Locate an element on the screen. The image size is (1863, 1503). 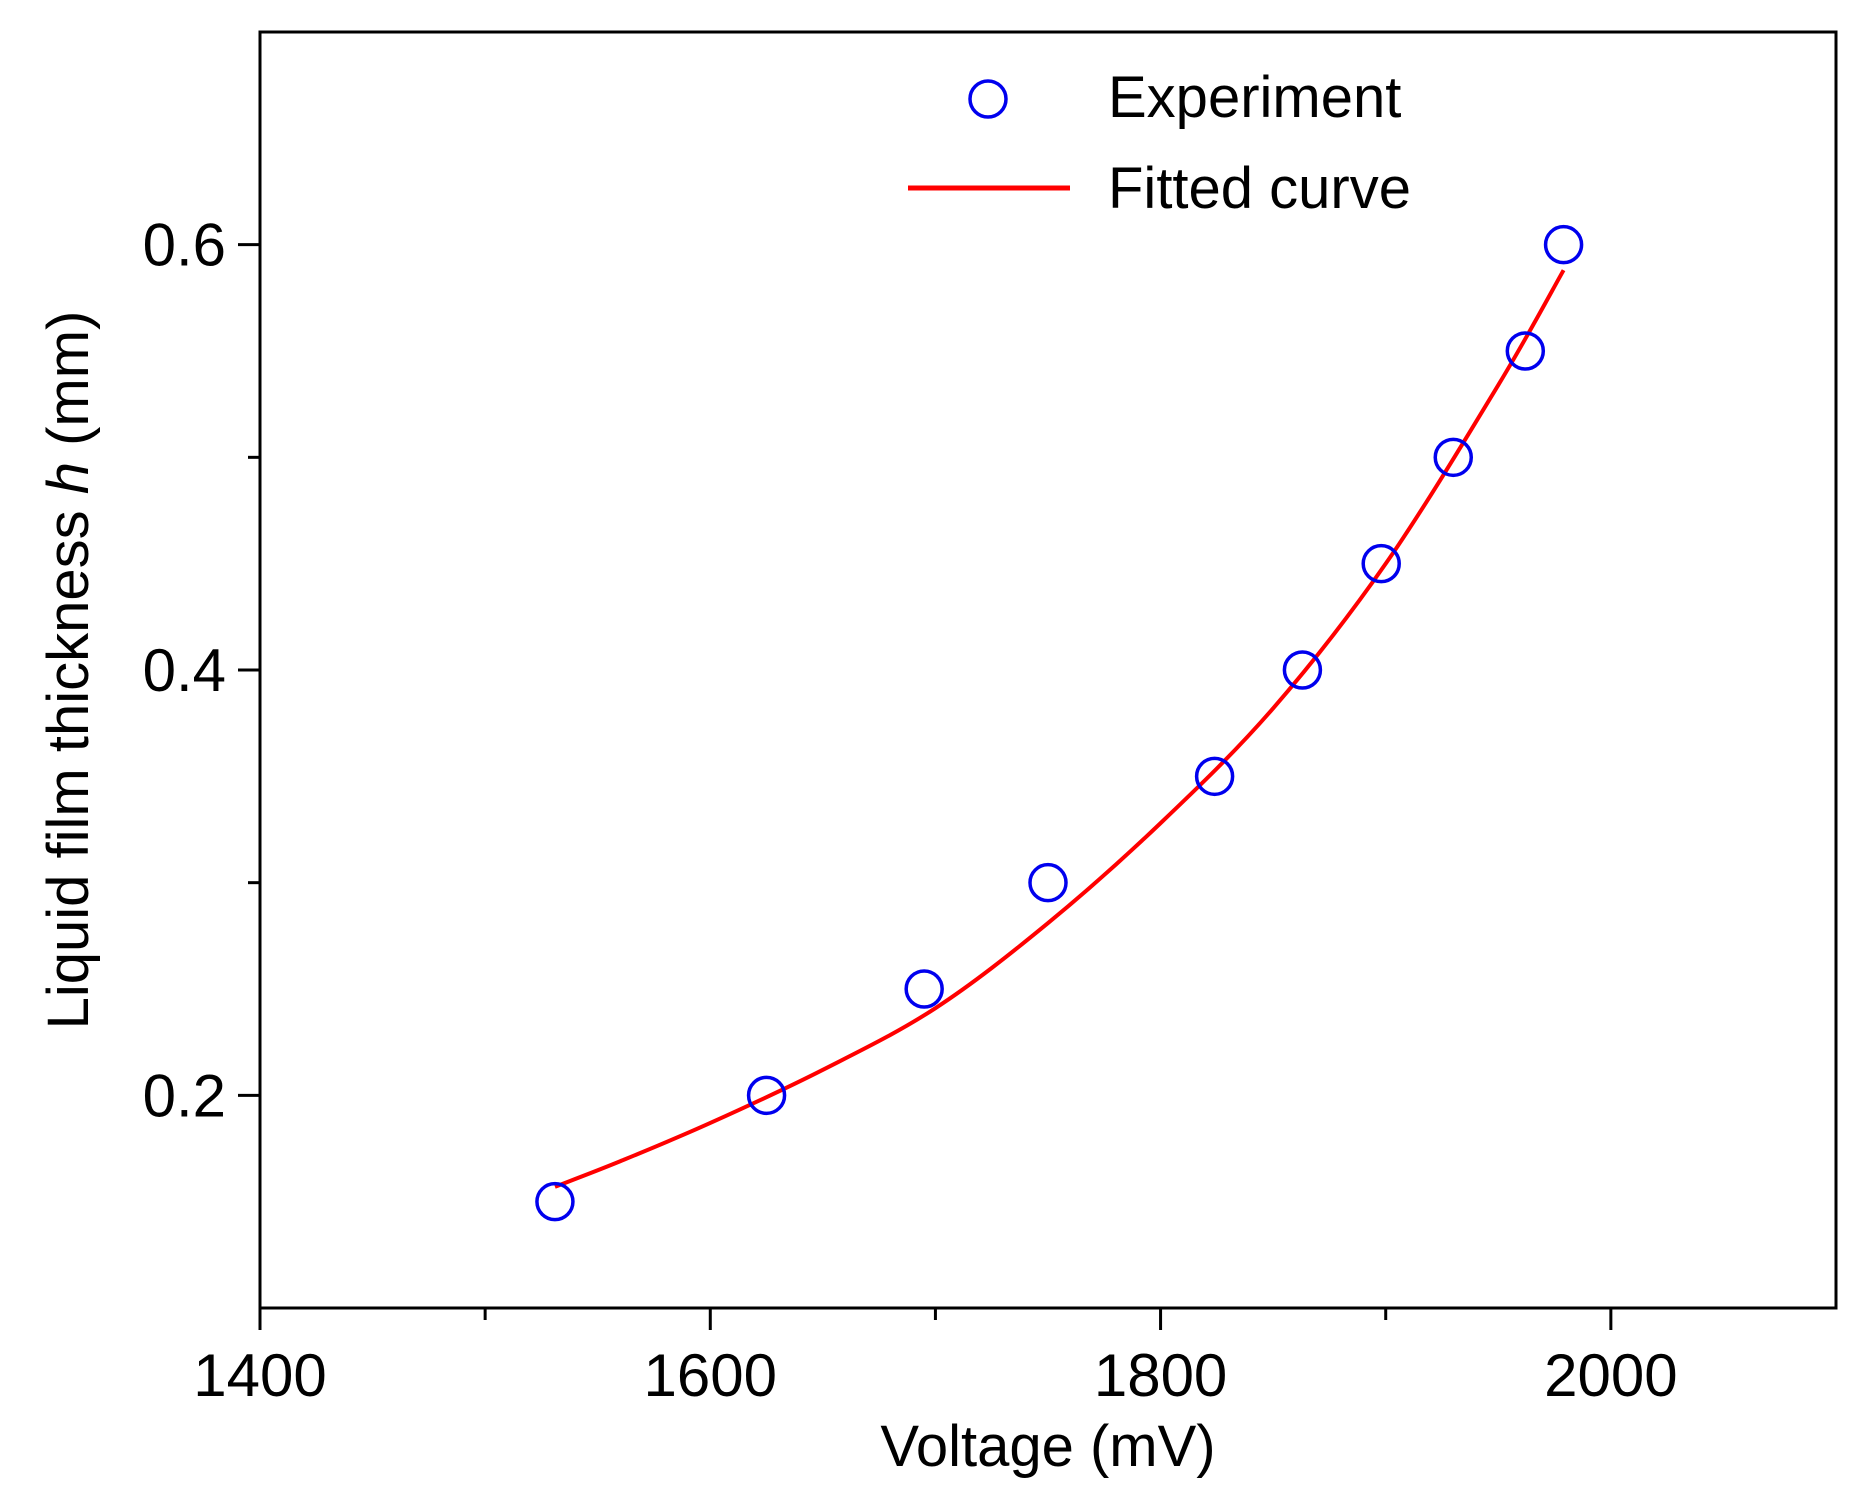
y-tick-label: 0.6 is located at coordinates (184, 245).